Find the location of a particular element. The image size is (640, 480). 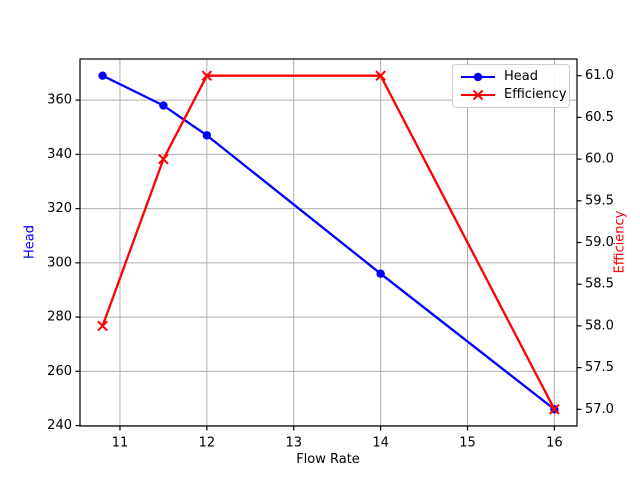

y-tick-label-left: 340 is located at coordinates (59, 154).